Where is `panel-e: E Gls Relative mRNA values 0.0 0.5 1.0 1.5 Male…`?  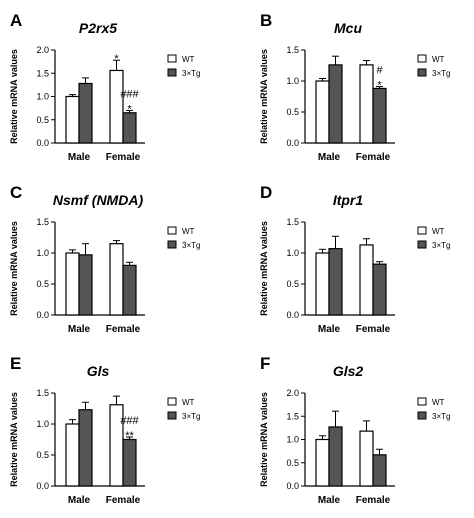
panel-e: E Gls Relative mRNA values 0.0 0.5 1.0 1.5 Male… is located at coordinates (104, 430).